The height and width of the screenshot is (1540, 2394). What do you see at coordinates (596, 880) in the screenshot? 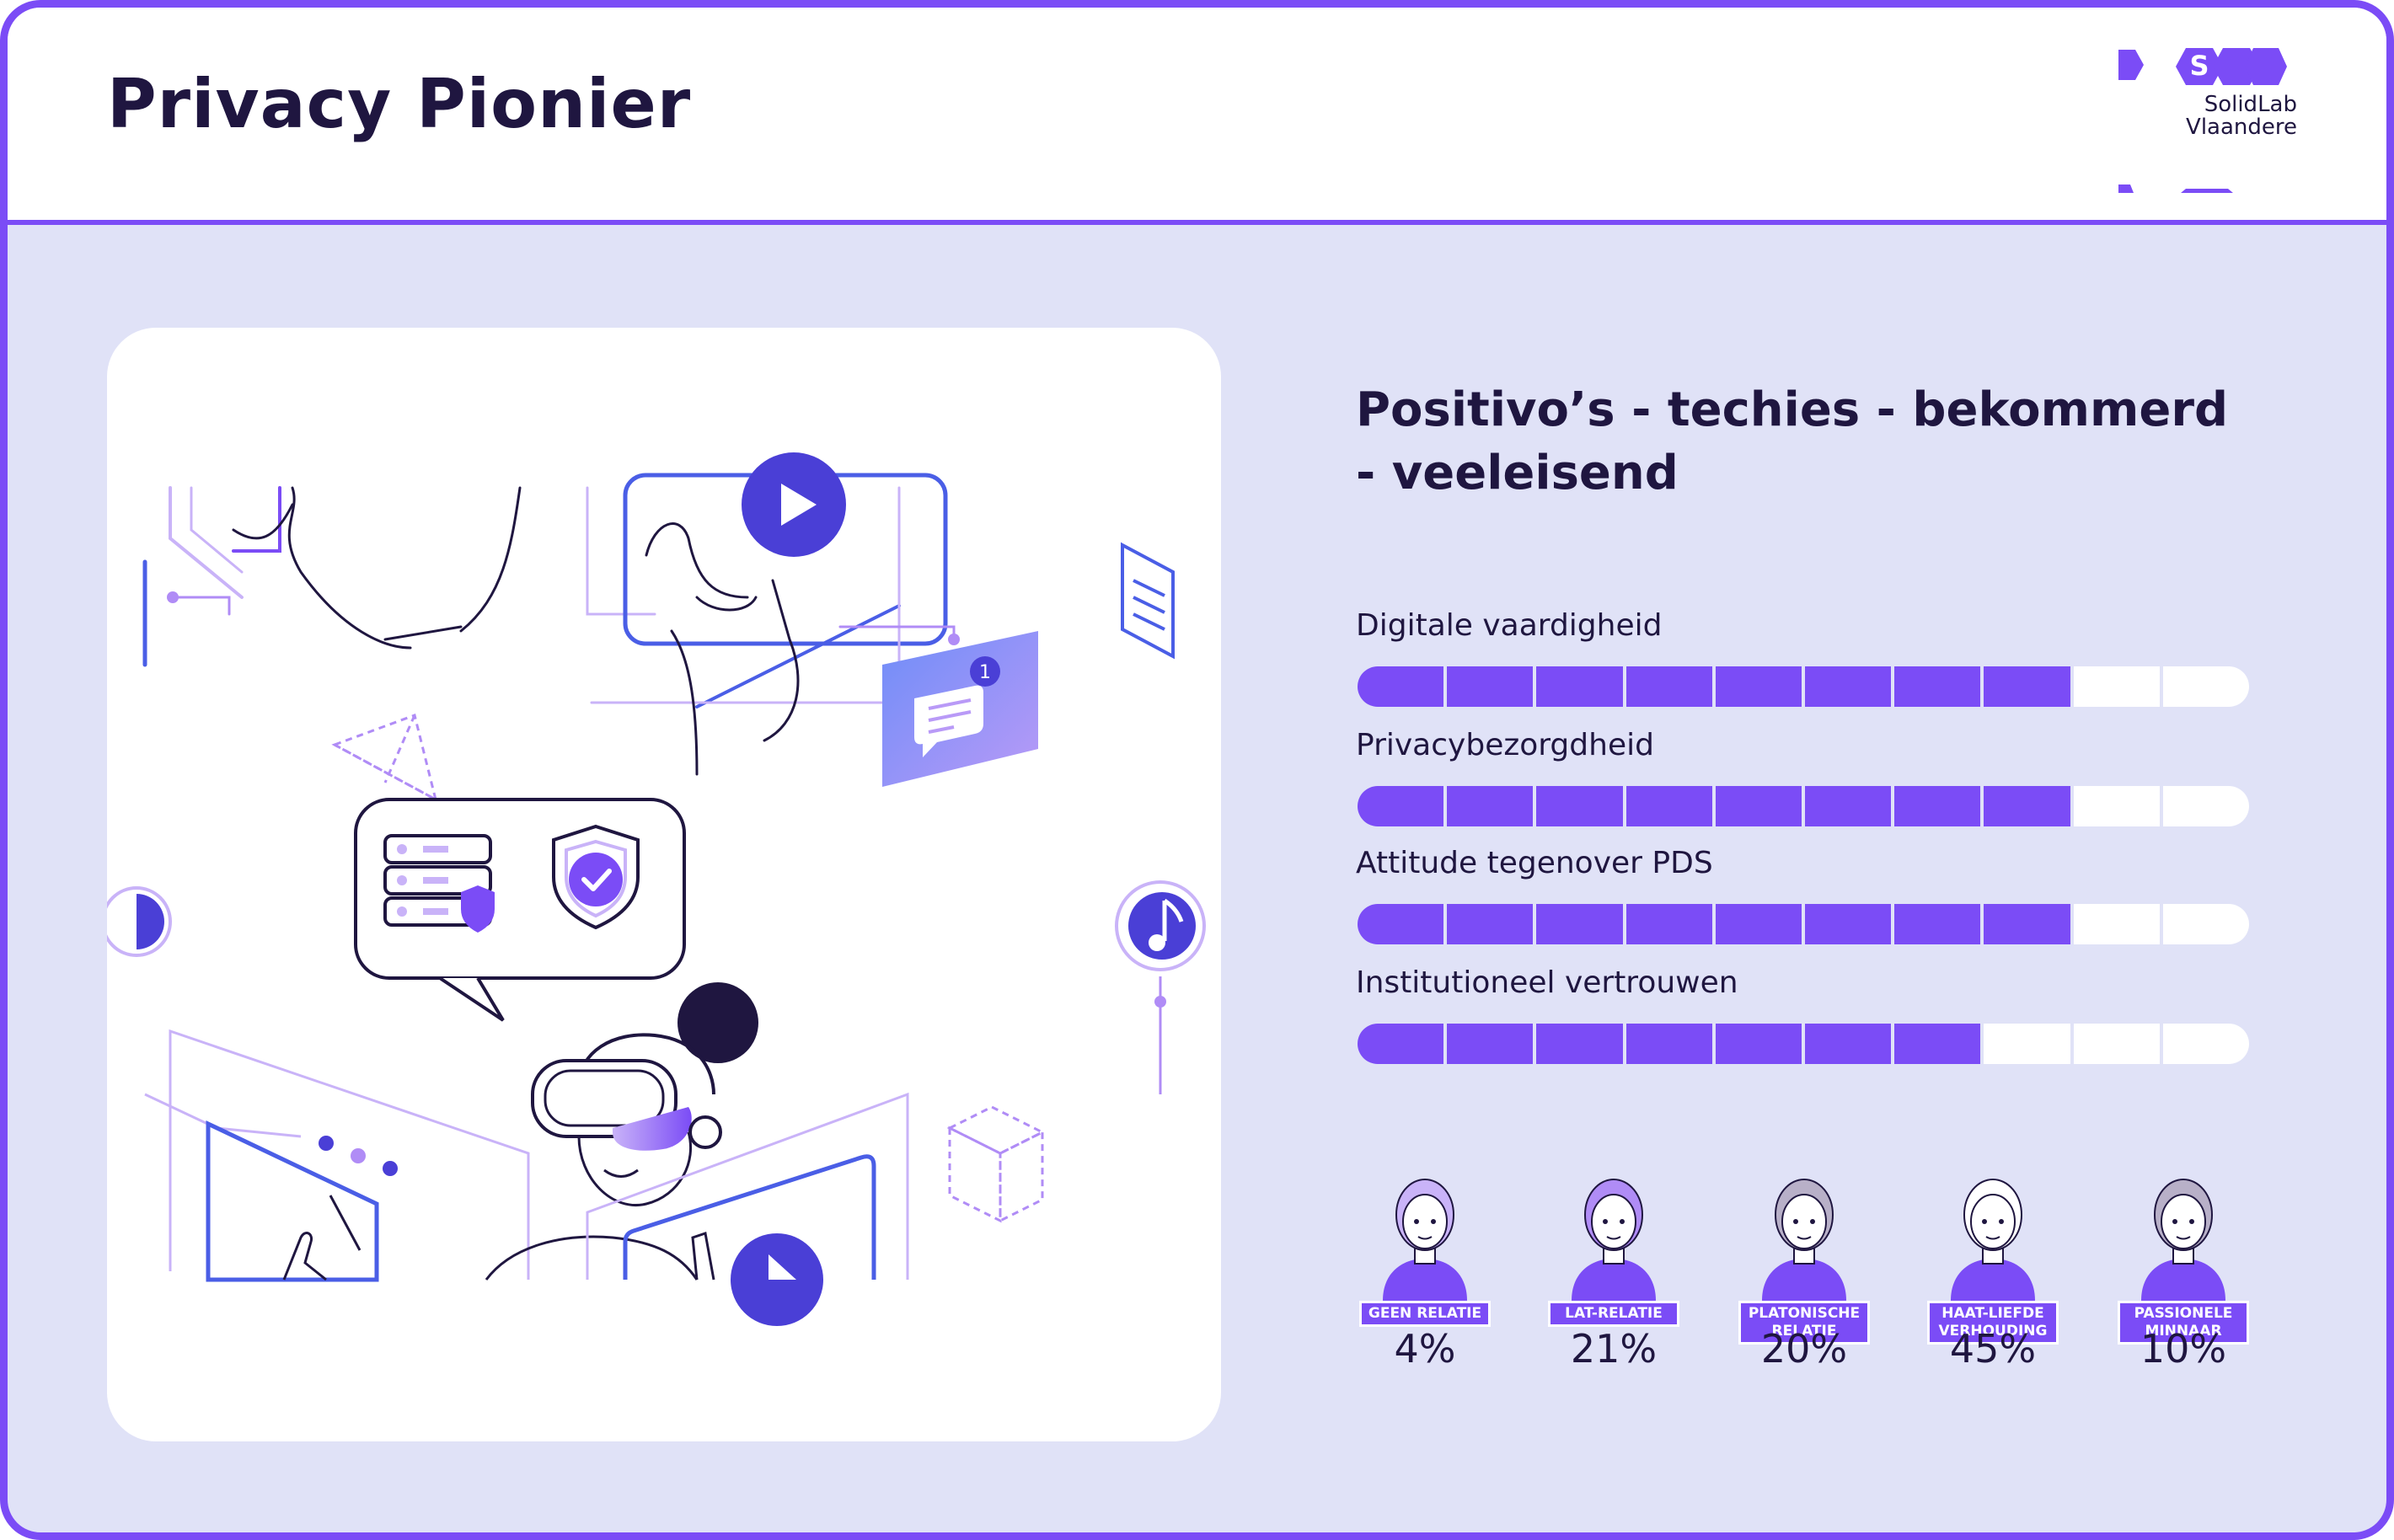
I see `shield-check-icon` at bounding box center [596, 880].